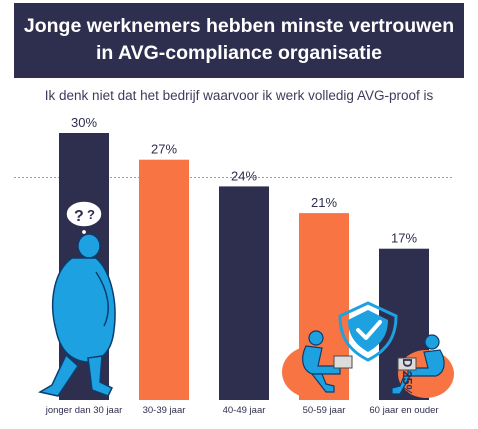 This screenshot has height=429, width=478. Describe the element at coordinates (89, 246) in the screenshot. I see `person-head` at that location.